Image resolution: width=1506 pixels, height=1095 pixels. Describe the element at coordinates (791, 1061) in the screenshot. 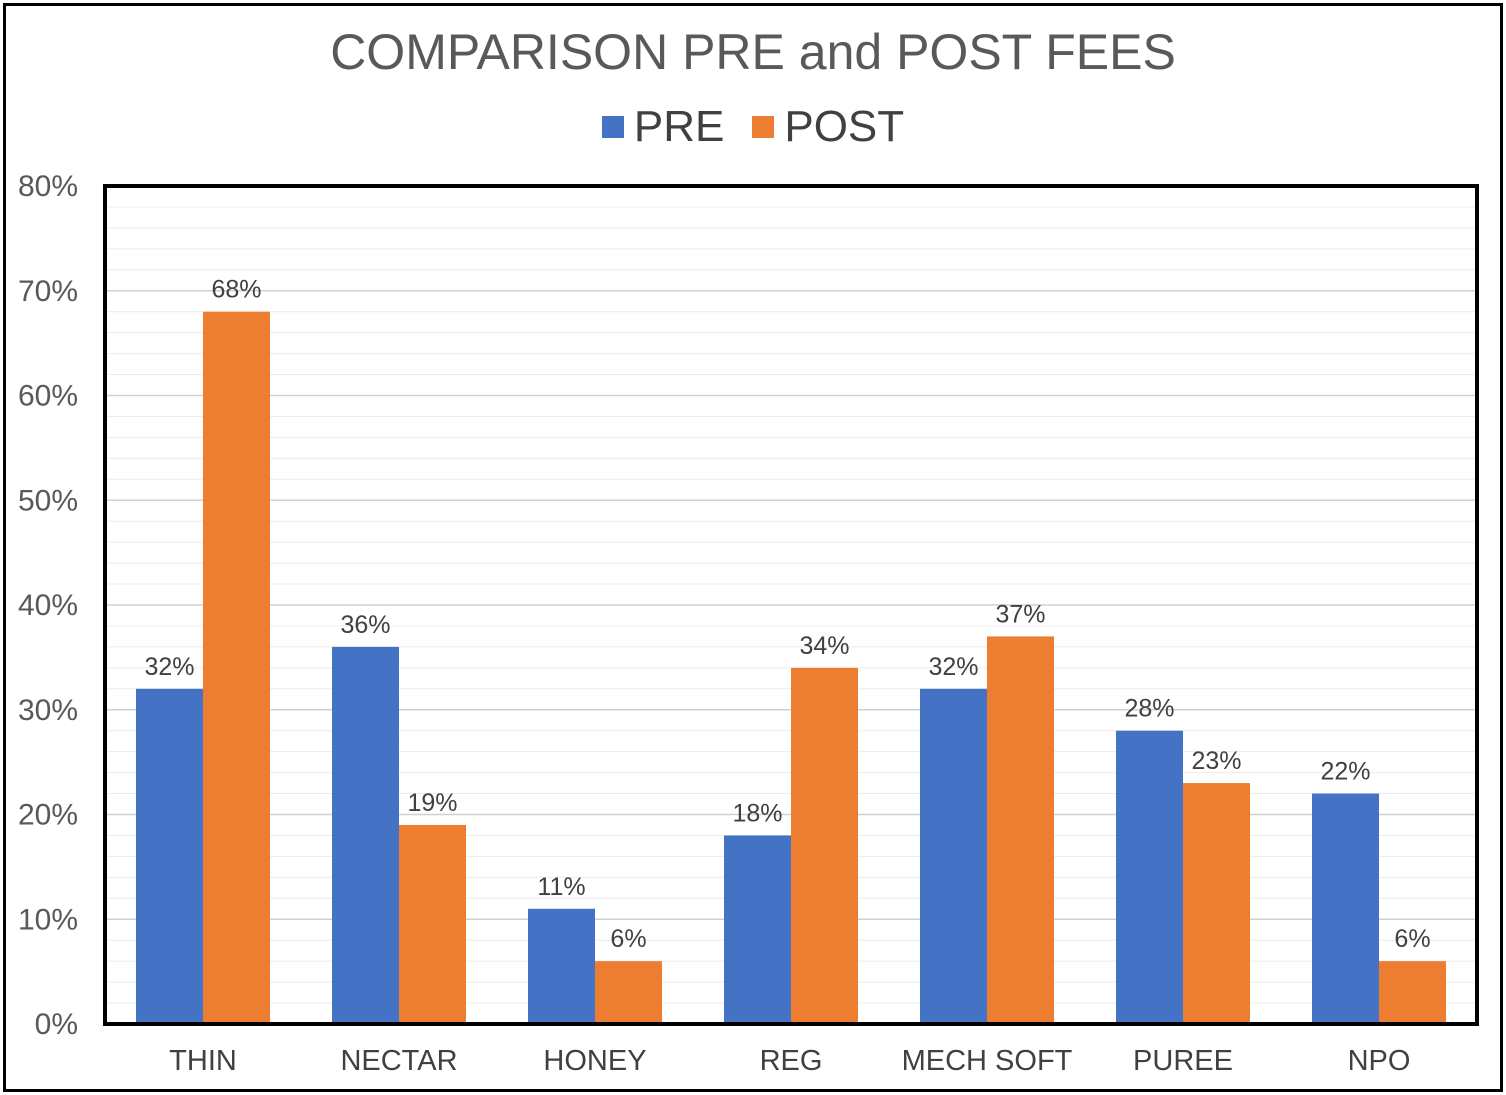

I see `x-tick-label: REG` at that location.